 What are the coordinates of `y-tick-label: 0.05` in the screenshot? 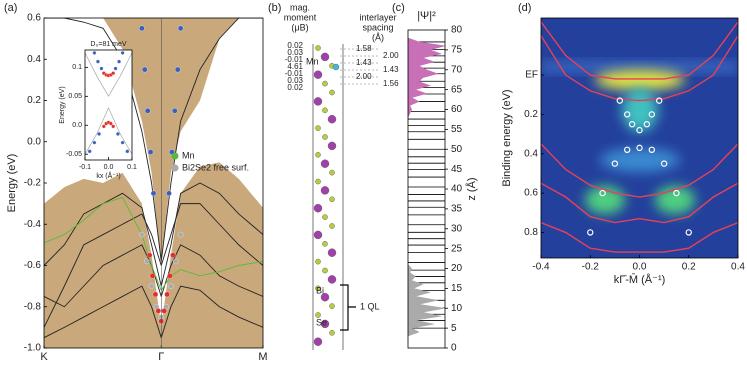 It's located at (75, 96).